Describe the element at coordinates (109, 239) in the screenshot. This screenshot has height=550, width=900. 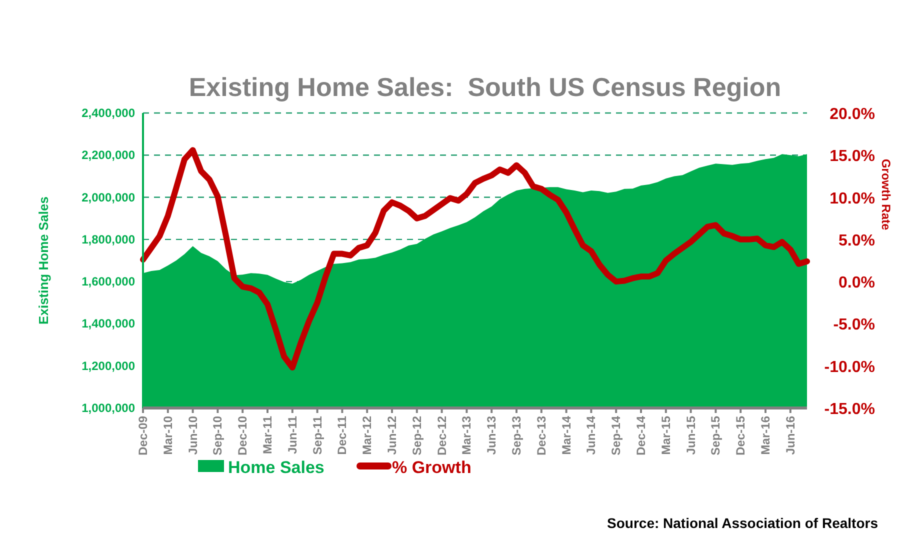
I see `y-tick-label: 1,800,000` at that location.